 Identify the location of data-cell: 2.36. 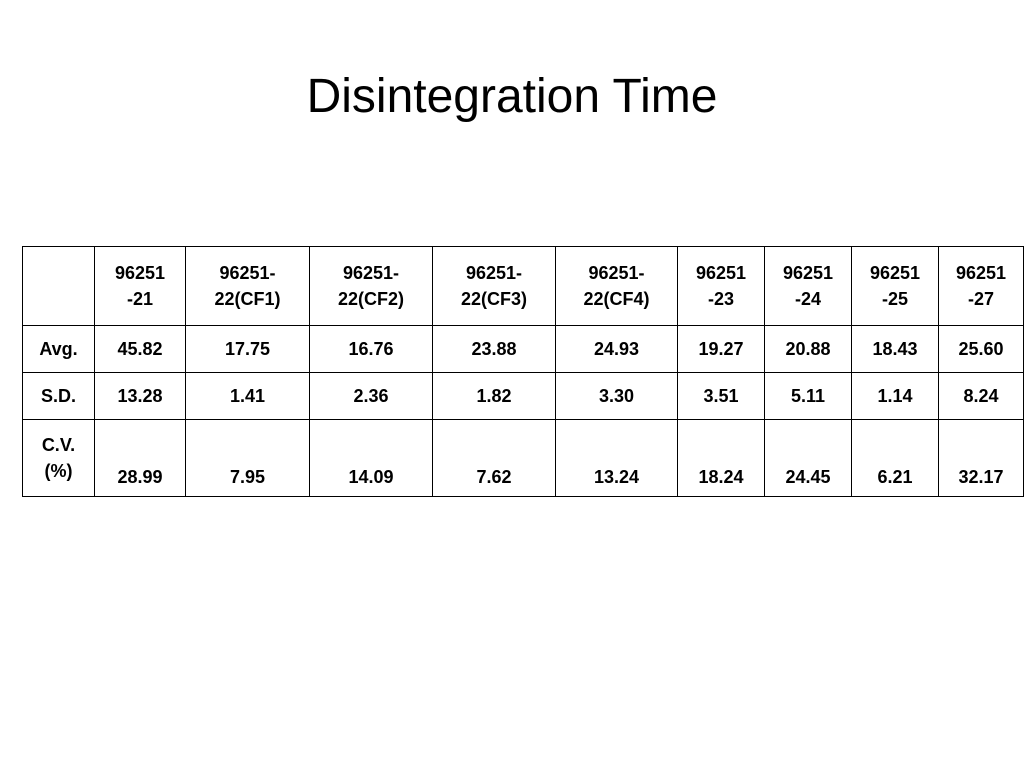
(371, 396).